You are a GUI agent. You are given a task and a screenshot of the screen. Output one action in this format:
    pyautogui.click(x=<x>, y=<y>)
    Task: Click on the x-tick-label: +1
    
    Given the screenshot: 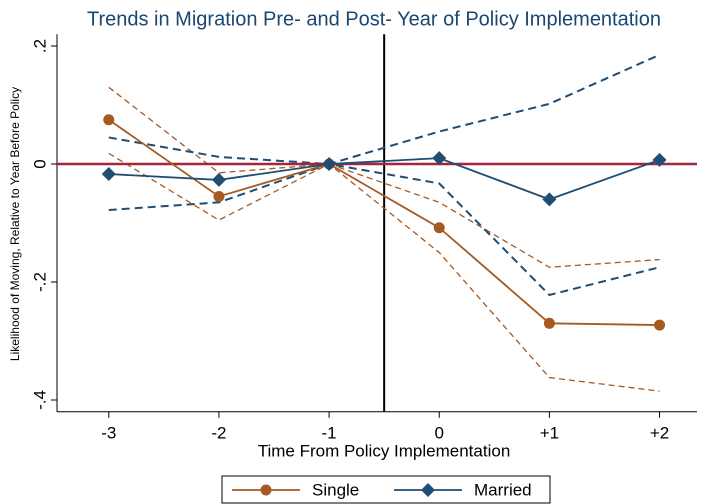 What is the action you would take?
    pyautogui.click(x=549, y=432)
    